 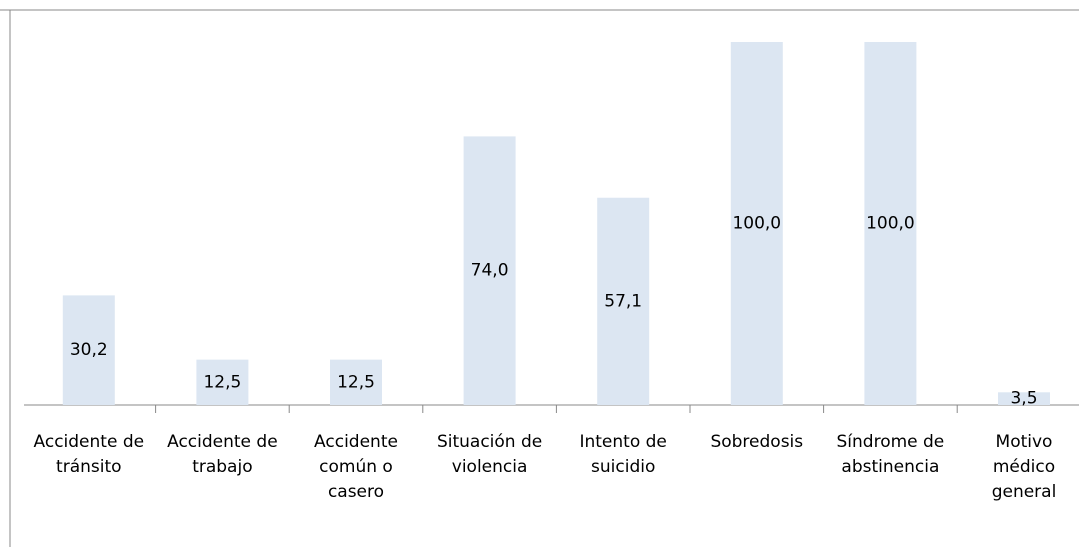 What do you see at coordinates (757, 442) in the screenshot?
I see `x-tick-label: Sobredosis` at bounding box center [757, 442].